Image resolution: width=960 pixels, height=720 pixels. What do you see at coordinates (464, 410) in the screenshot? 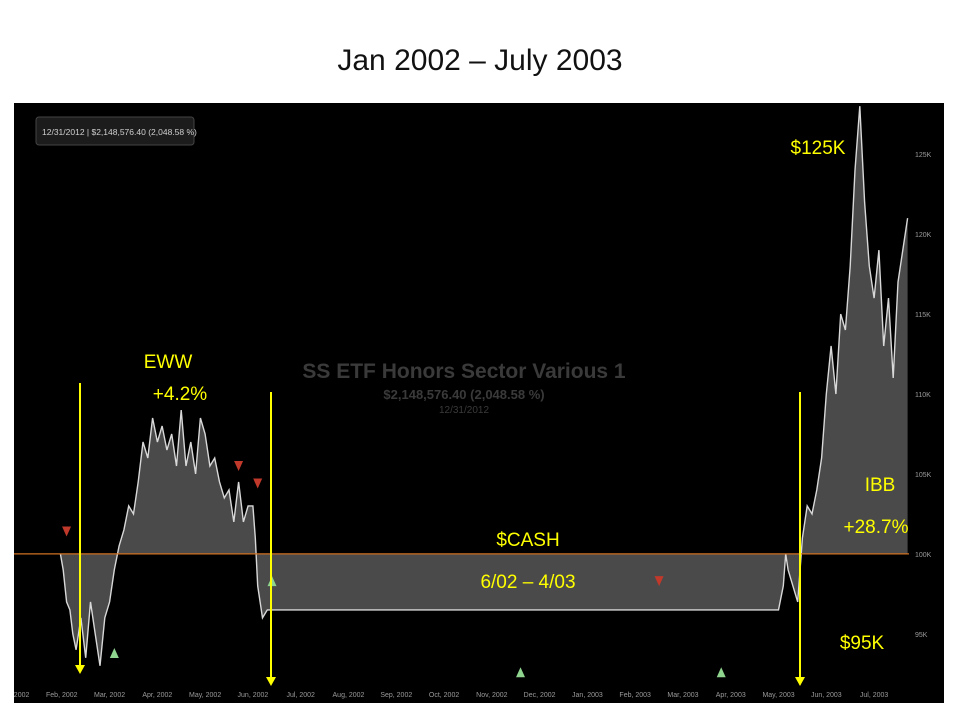
I see `watermark-date: 12/31/2012` at bounding box center [464, 410].